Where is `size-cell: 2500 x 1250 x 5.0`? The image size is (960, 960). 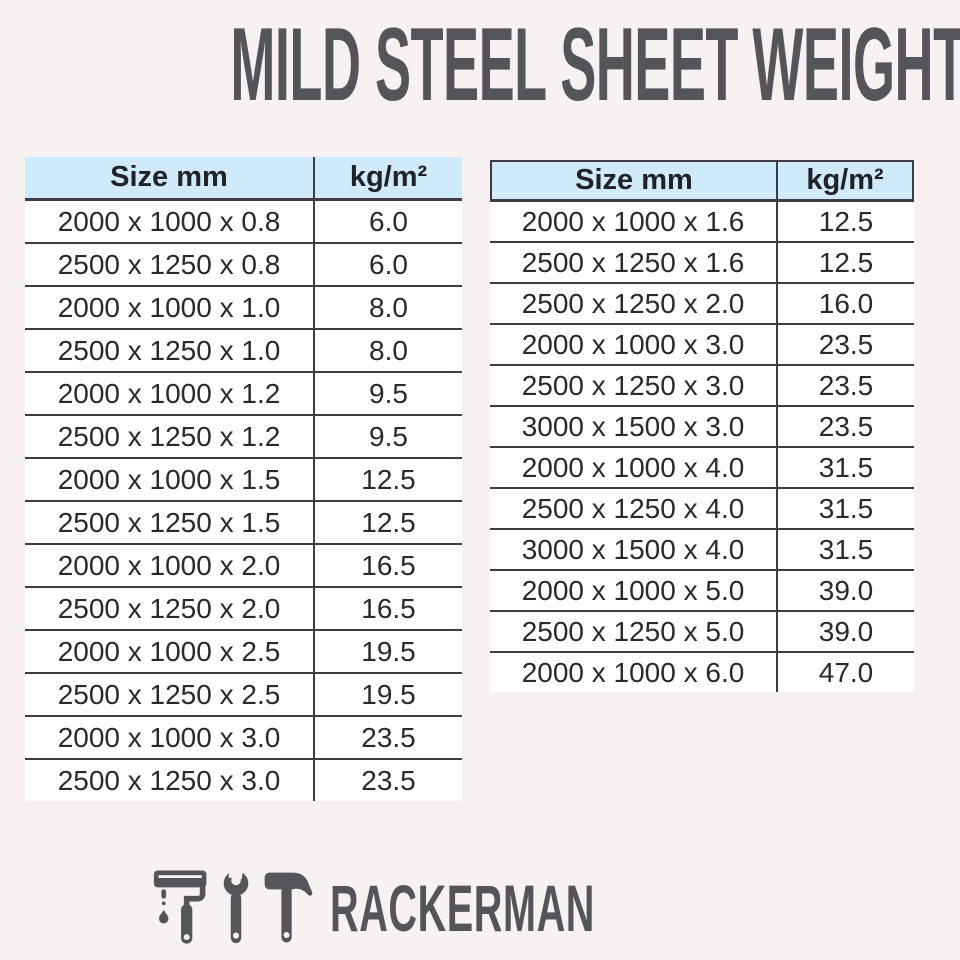 size-cell: 2500 x 1250 x 5.0 is located at coordinates (634, 631).